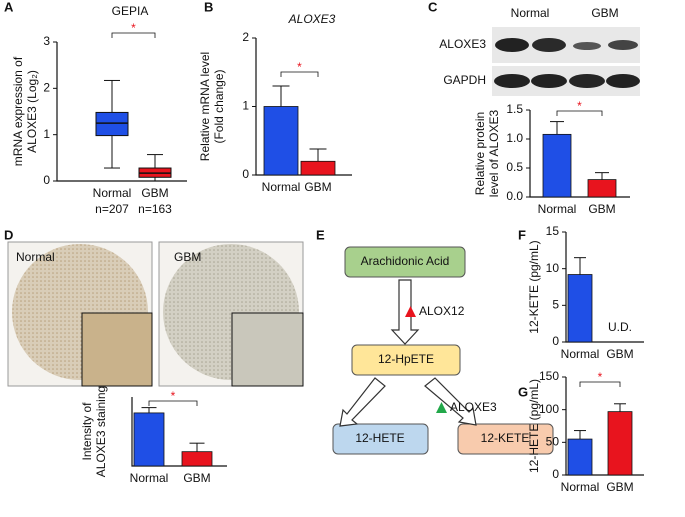  Describe the element at coordinates (620, 327) in the screenshot. I see `value-label: U.D.` at that location.